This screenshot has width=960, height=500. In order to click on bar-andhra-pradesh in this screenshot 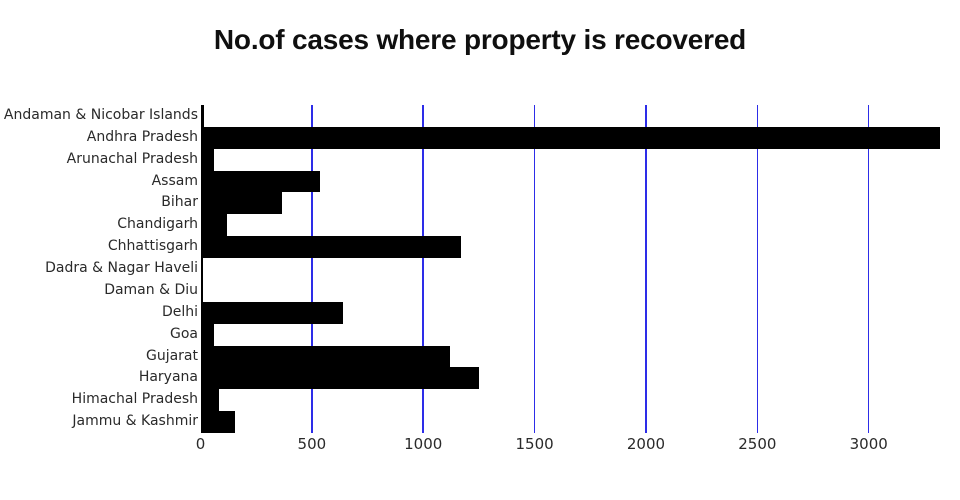, I will do `click(570, 137)`.